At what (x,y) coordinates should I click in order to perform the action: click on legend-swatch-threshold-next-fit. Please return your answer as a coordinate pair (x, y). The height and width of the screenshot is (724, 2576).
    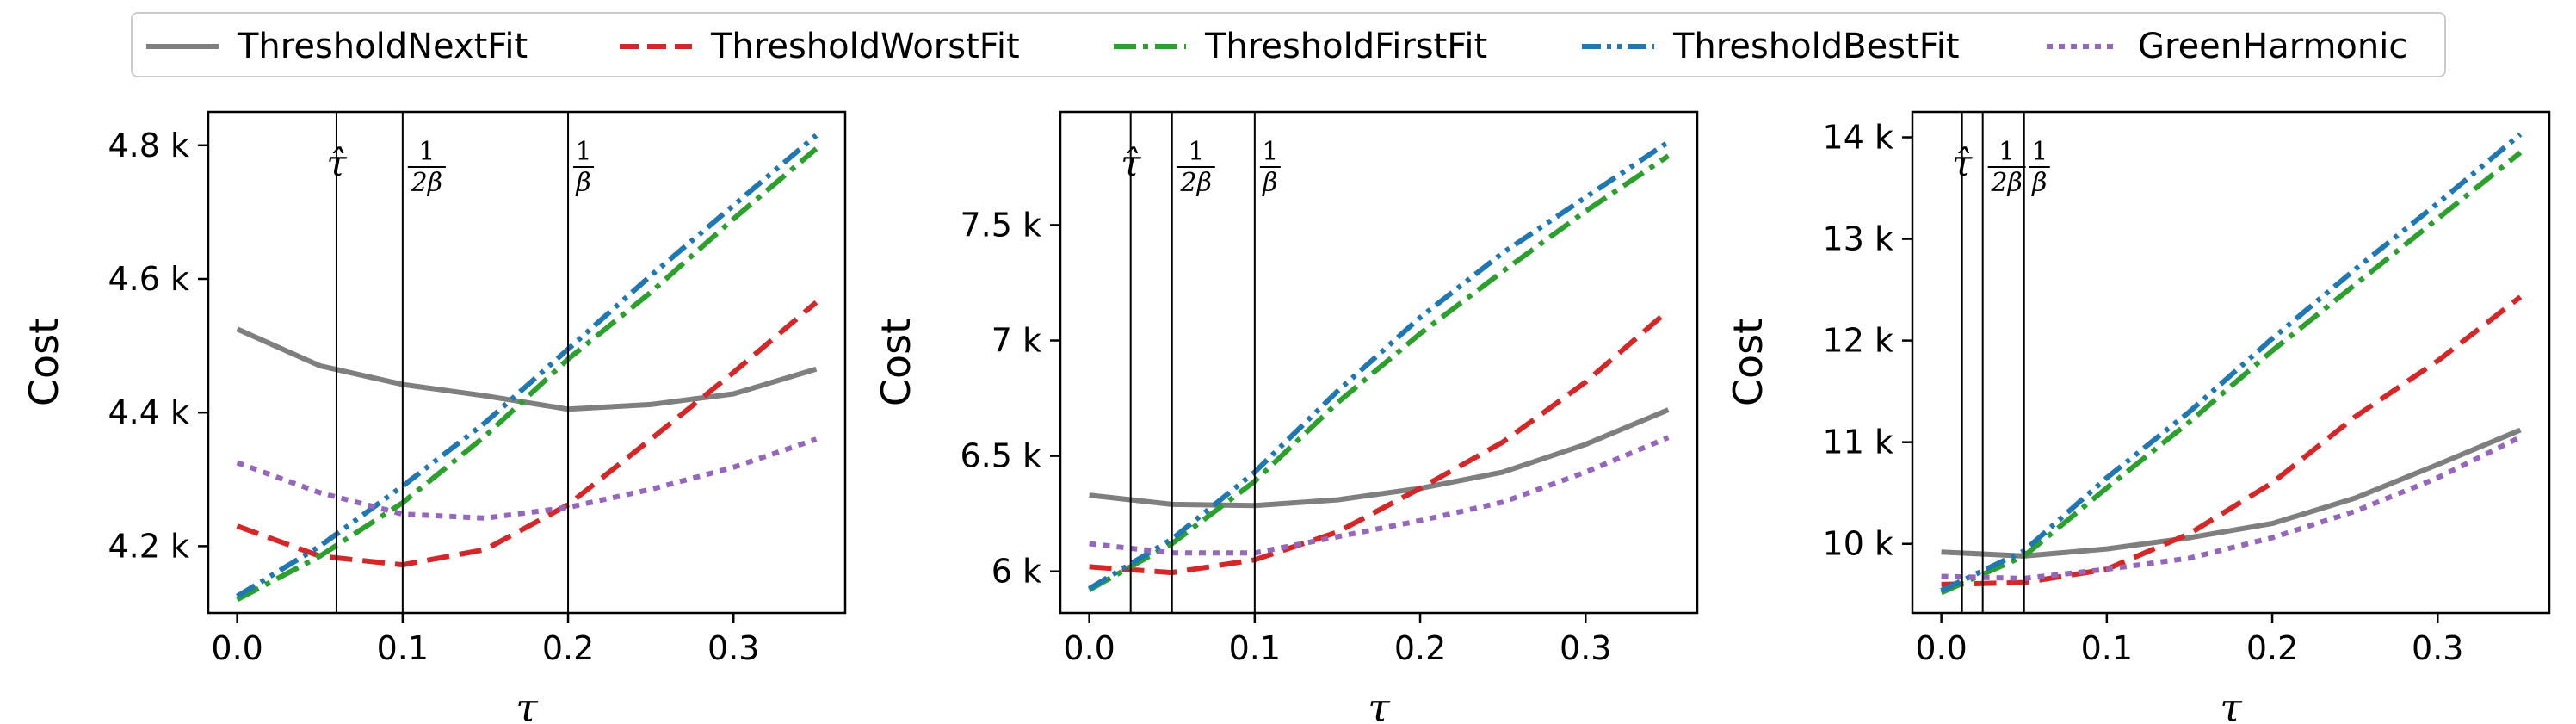
    Looking at the image, I should click on (182, 46).